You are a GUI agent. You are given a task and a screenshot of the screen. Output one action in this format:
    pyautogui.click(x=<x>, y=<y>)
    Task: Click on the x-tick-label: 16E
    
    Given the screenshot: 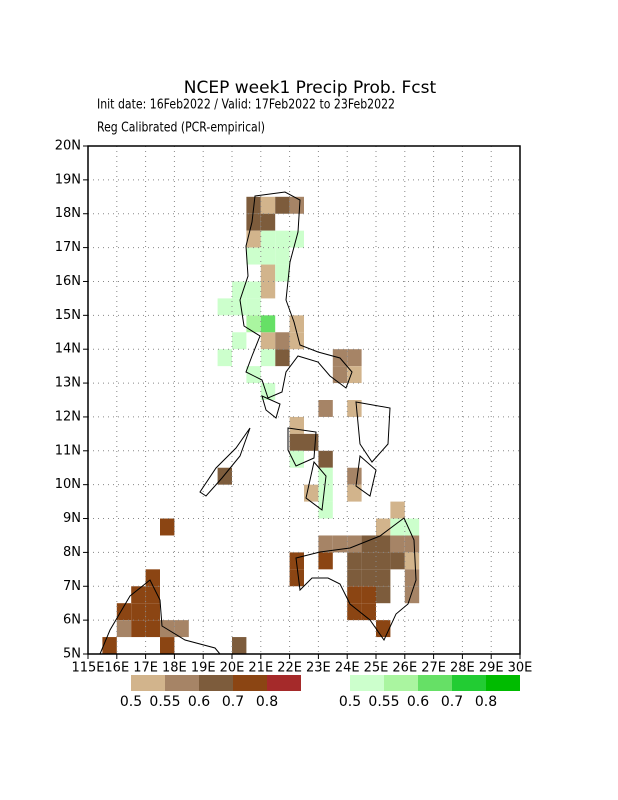 What is the action you would take?
    pyautogui.click(x=116, y=668)
    